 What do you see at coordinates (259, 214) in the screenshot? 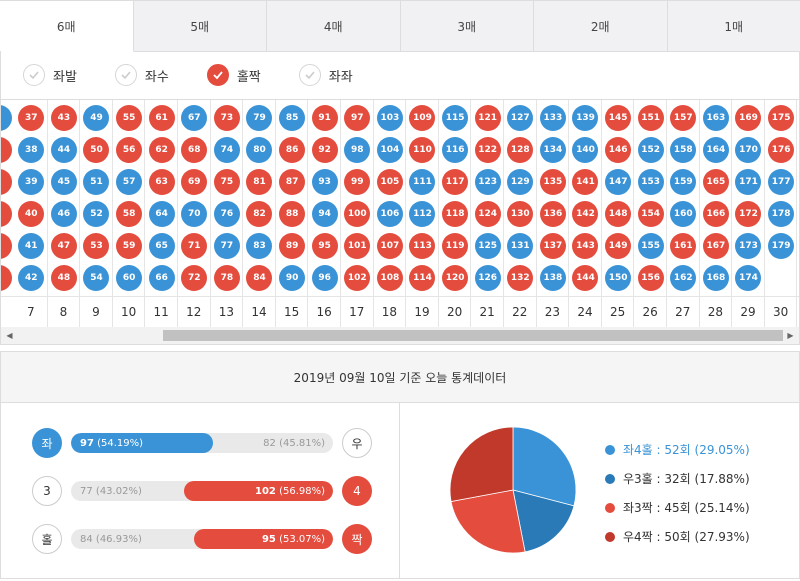
I see `result-ball: 82` at bounding box center [259, 214].